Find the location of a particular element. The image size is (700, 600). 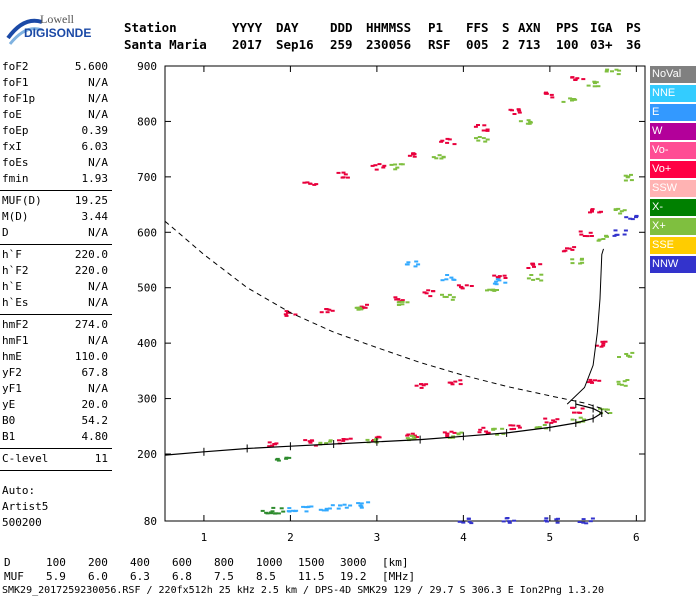

y-tick-label: 80 is located at coordinates (150, 521).